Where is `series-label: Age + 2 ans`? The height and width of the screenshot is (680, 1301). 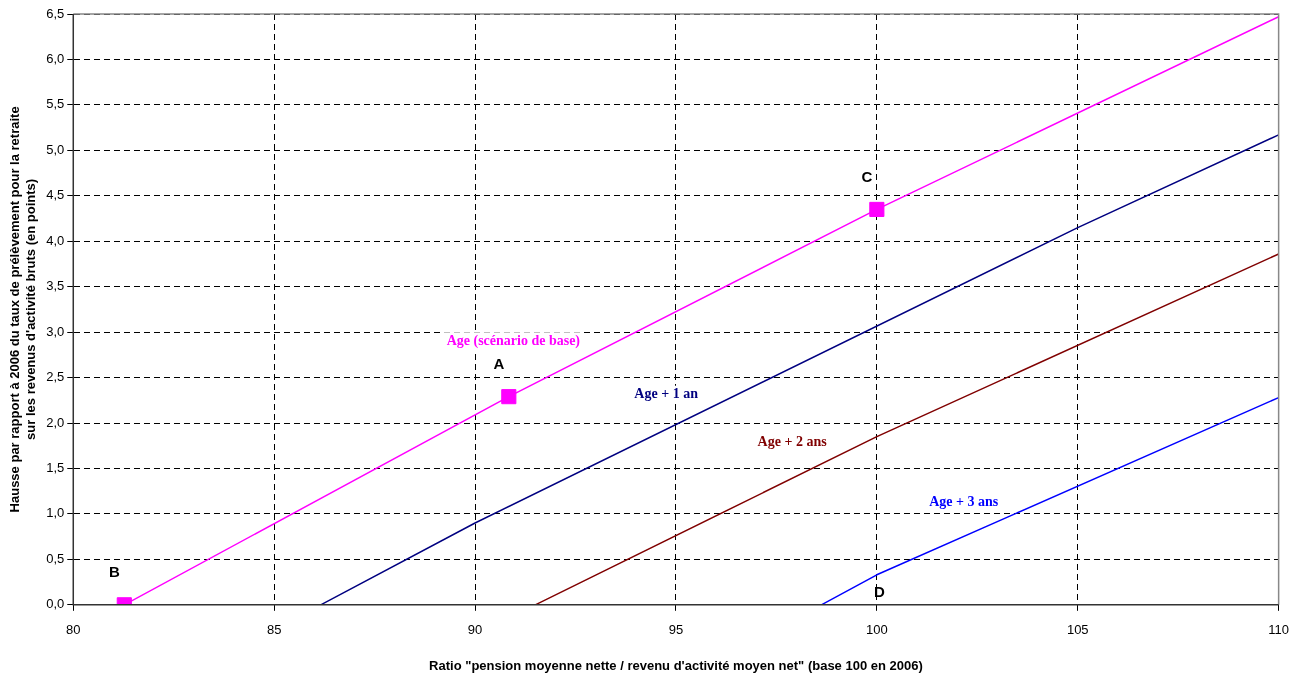
series-label: Age + 2 ans is located at coordinates (792, 442).